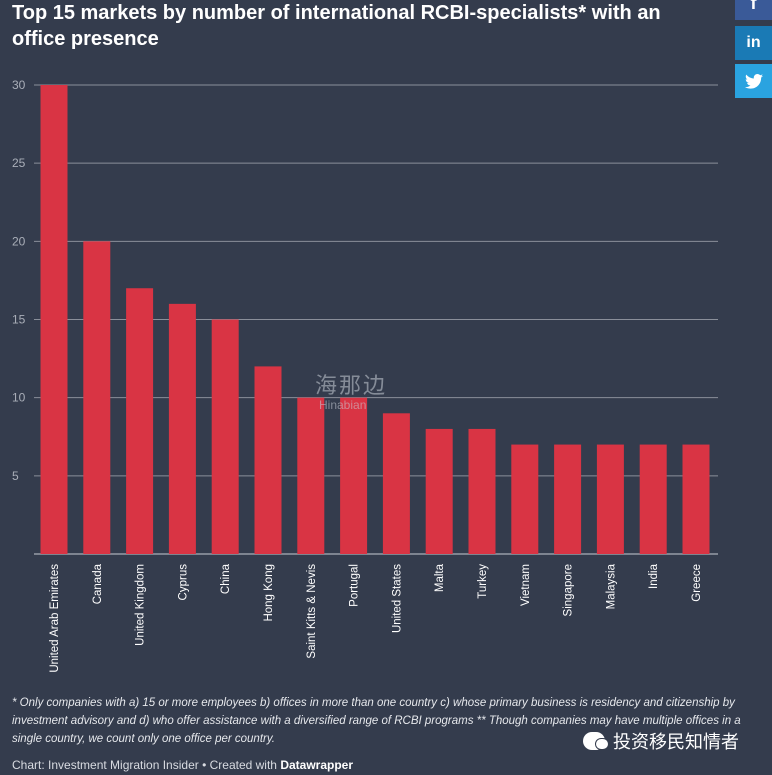 The image size is (772, 775). I want to click on twitter-share-button, so click(753, 81).